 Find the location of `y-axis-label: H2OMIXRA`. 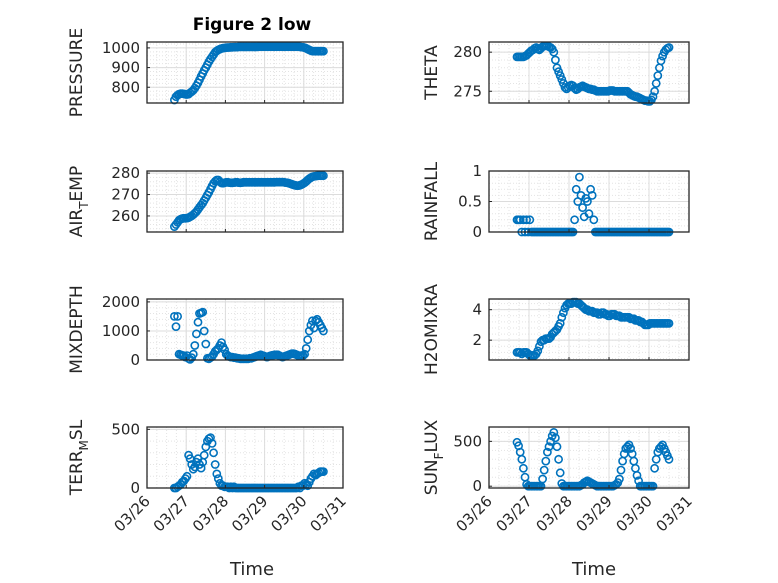

y-axis-label: H2OMIXRA is located at coordinates (432, 329).